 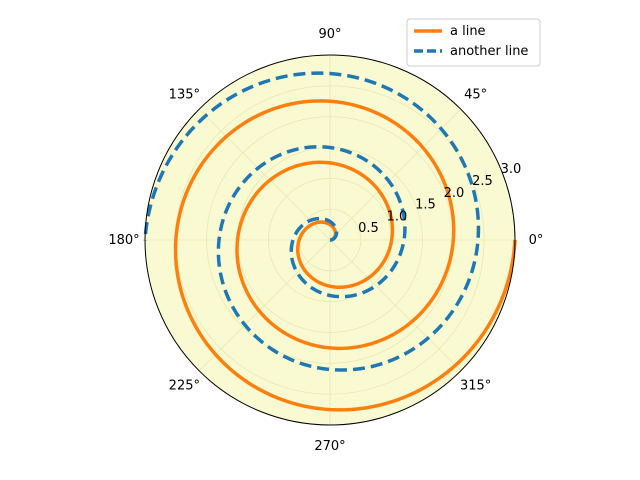 I want to click on legend: a line another line, so click(x=473, y=42).